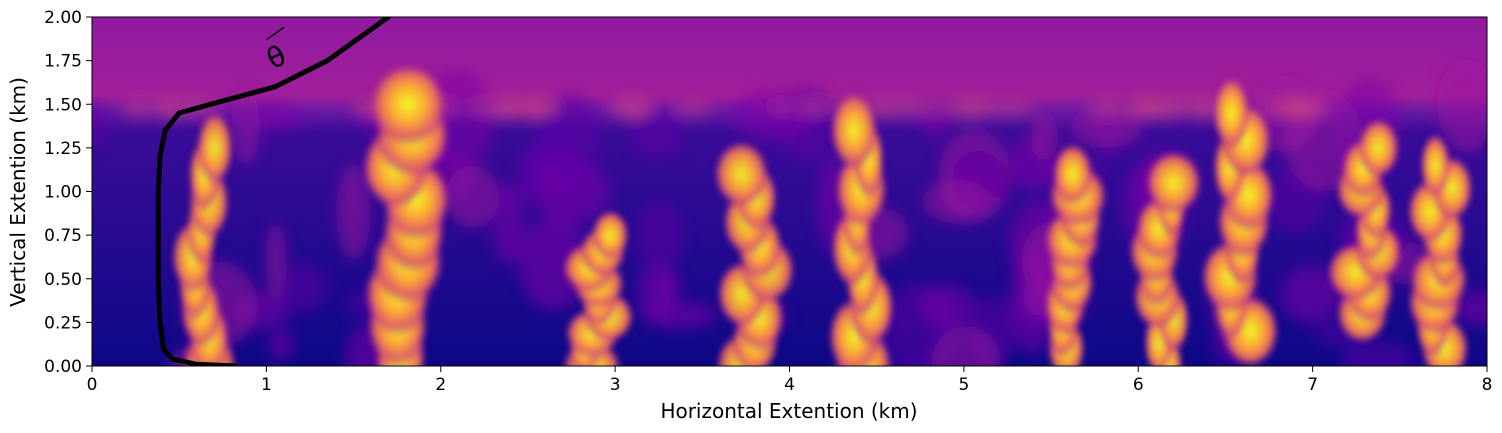 The width and height of the screenshot is (1502, 433). I want to click on y-tick-label: 1.25, so click(63, 149).